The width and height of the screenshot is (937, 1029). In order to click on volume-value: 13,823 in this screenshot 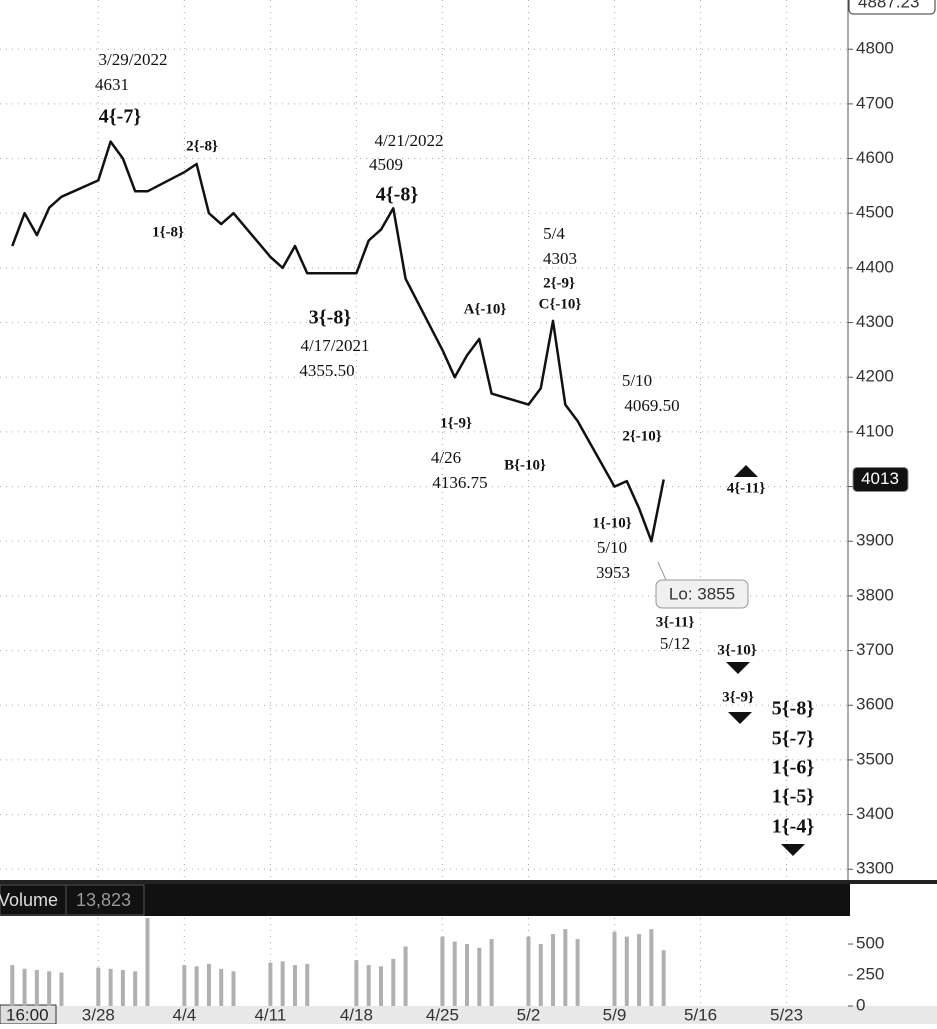, I will do `click(103, 900)`.